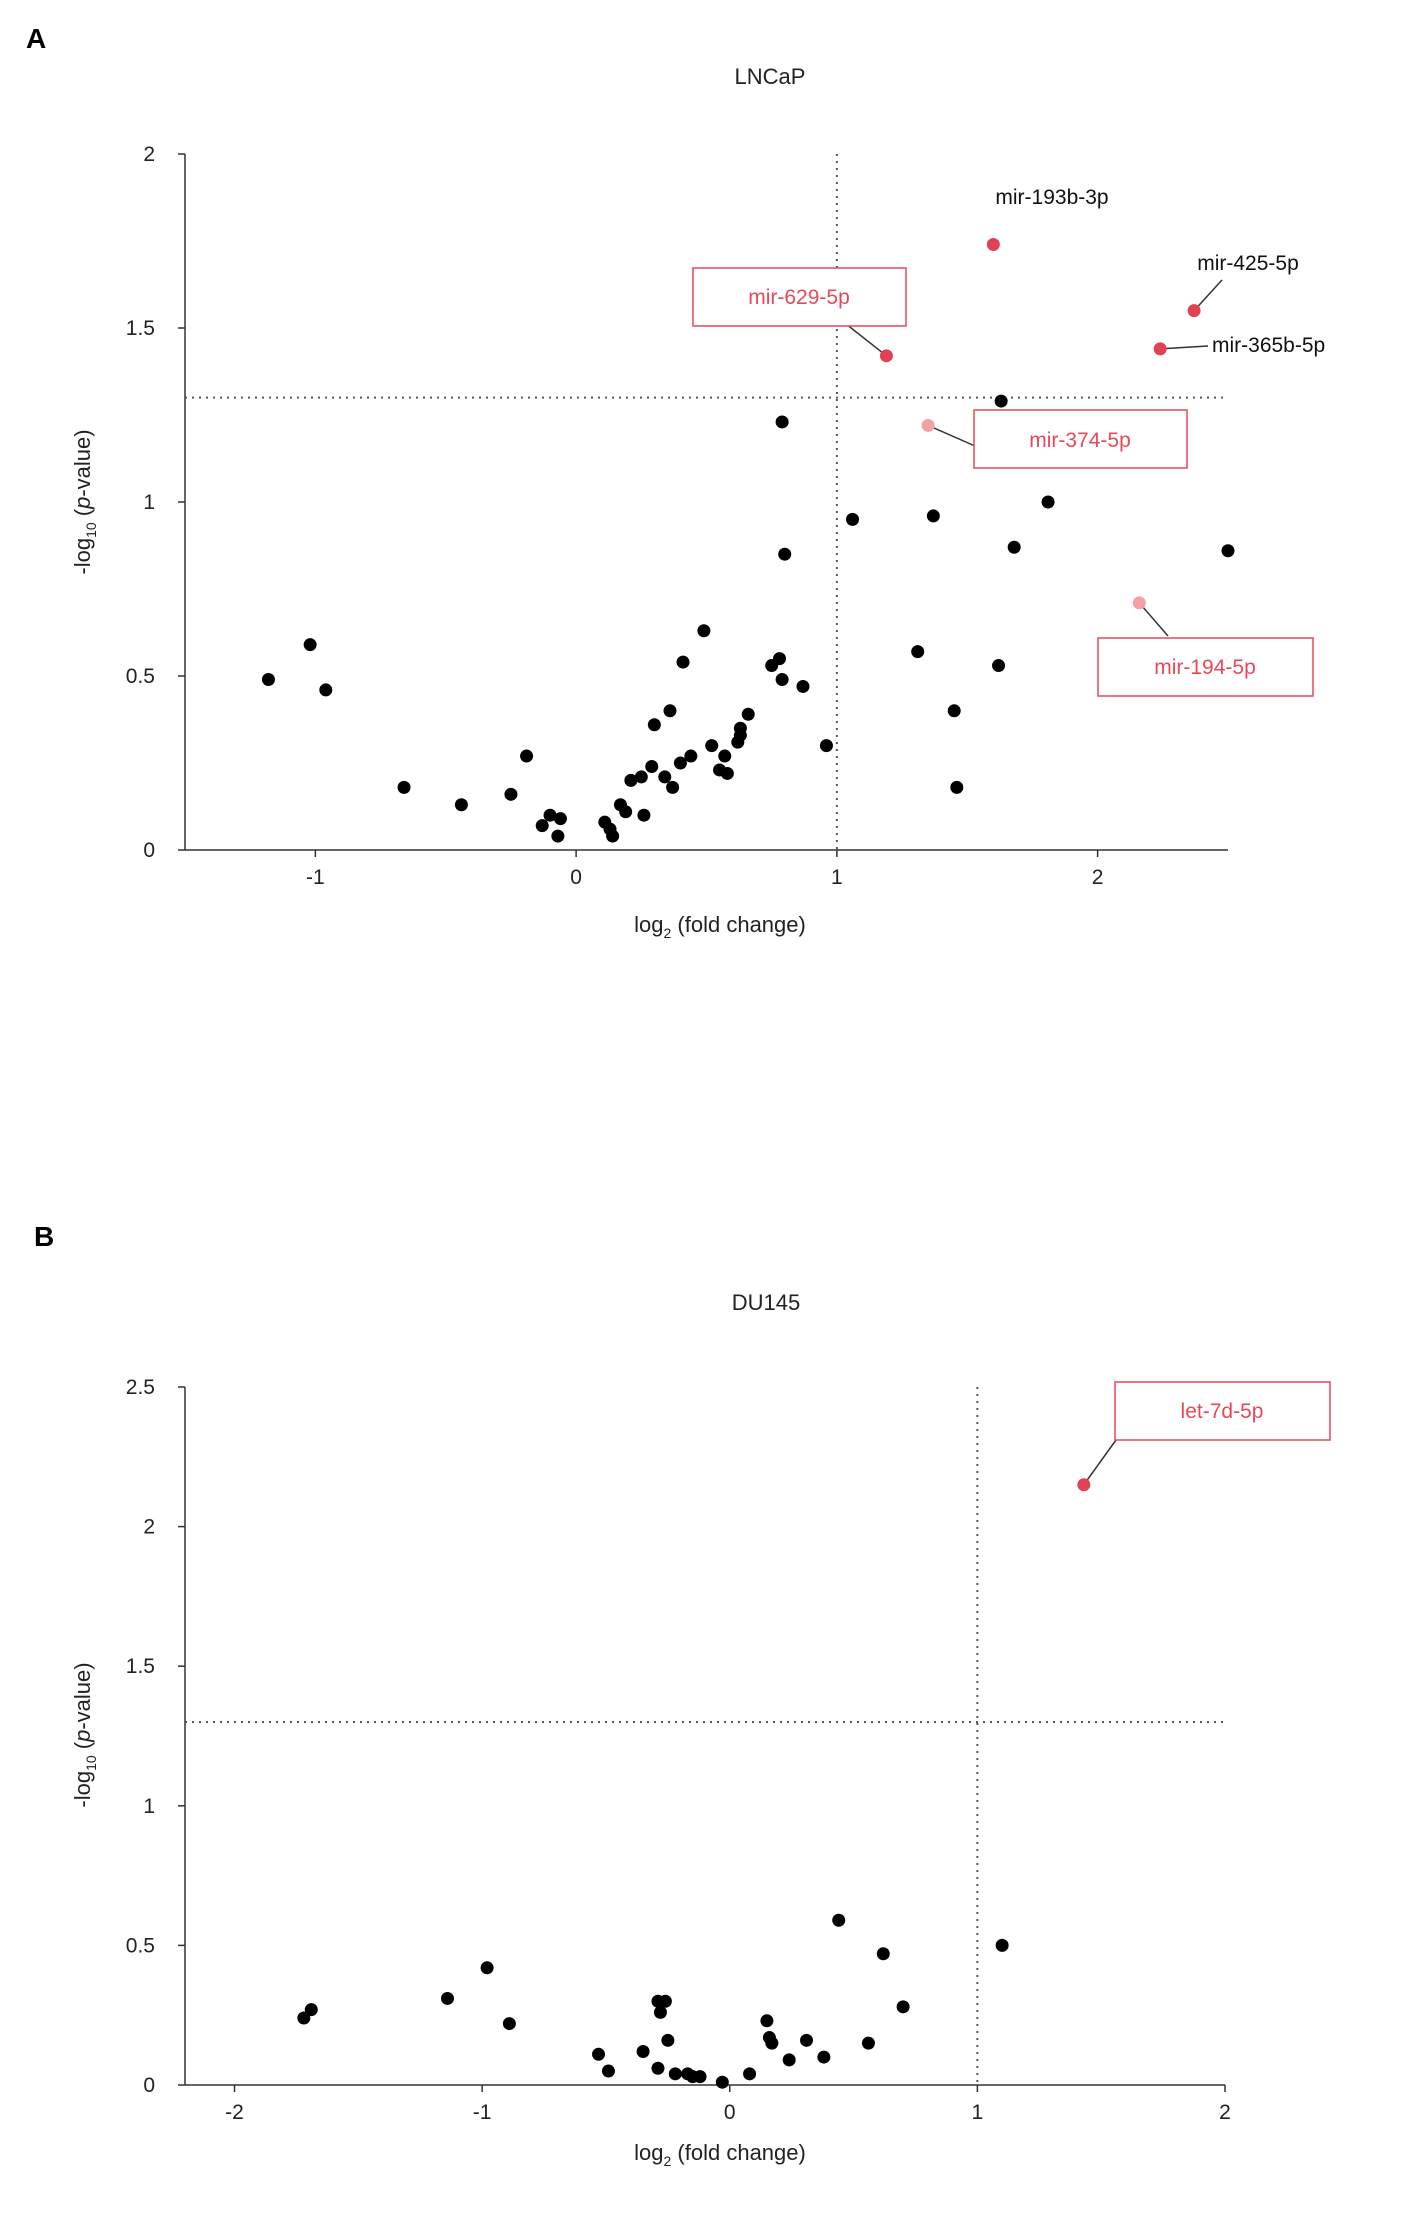  Describe the element at coordinates (234, 2112) in the screenshot. I see `panel-b-x-tick-label: -2` at that location.